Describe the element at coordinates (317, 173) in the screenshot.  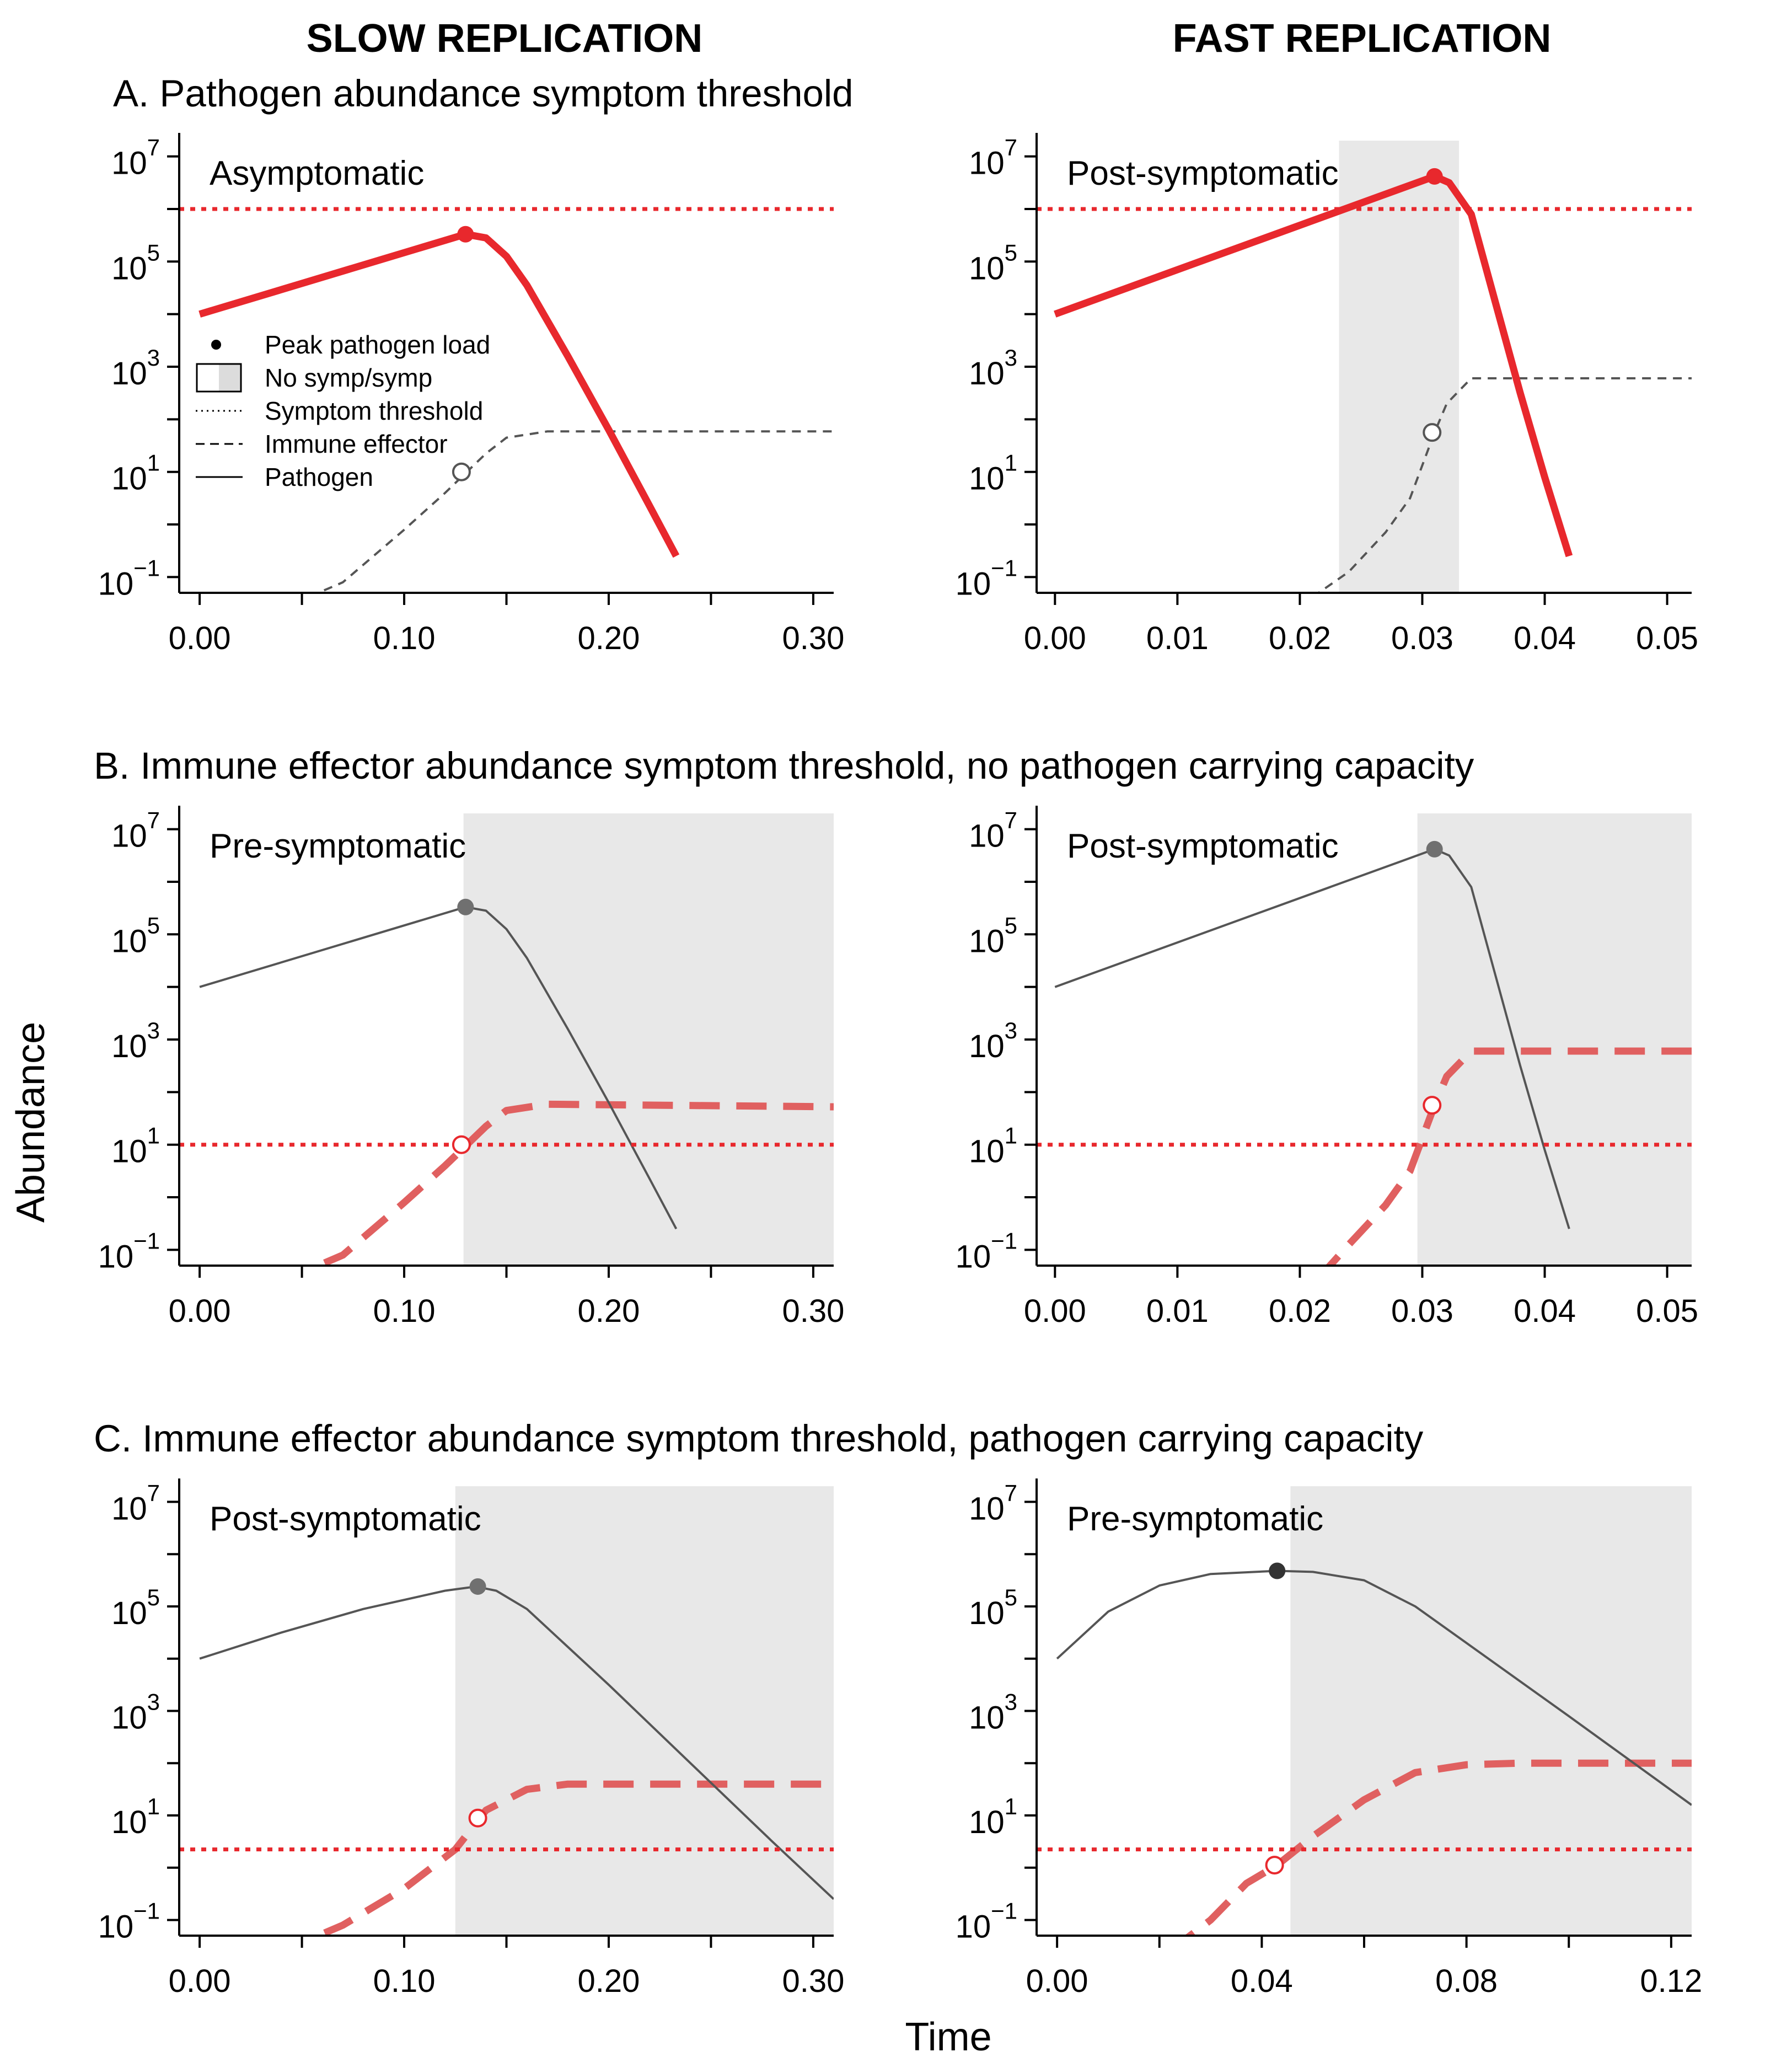
I see `panel-title: Asymptomatic` at that location.